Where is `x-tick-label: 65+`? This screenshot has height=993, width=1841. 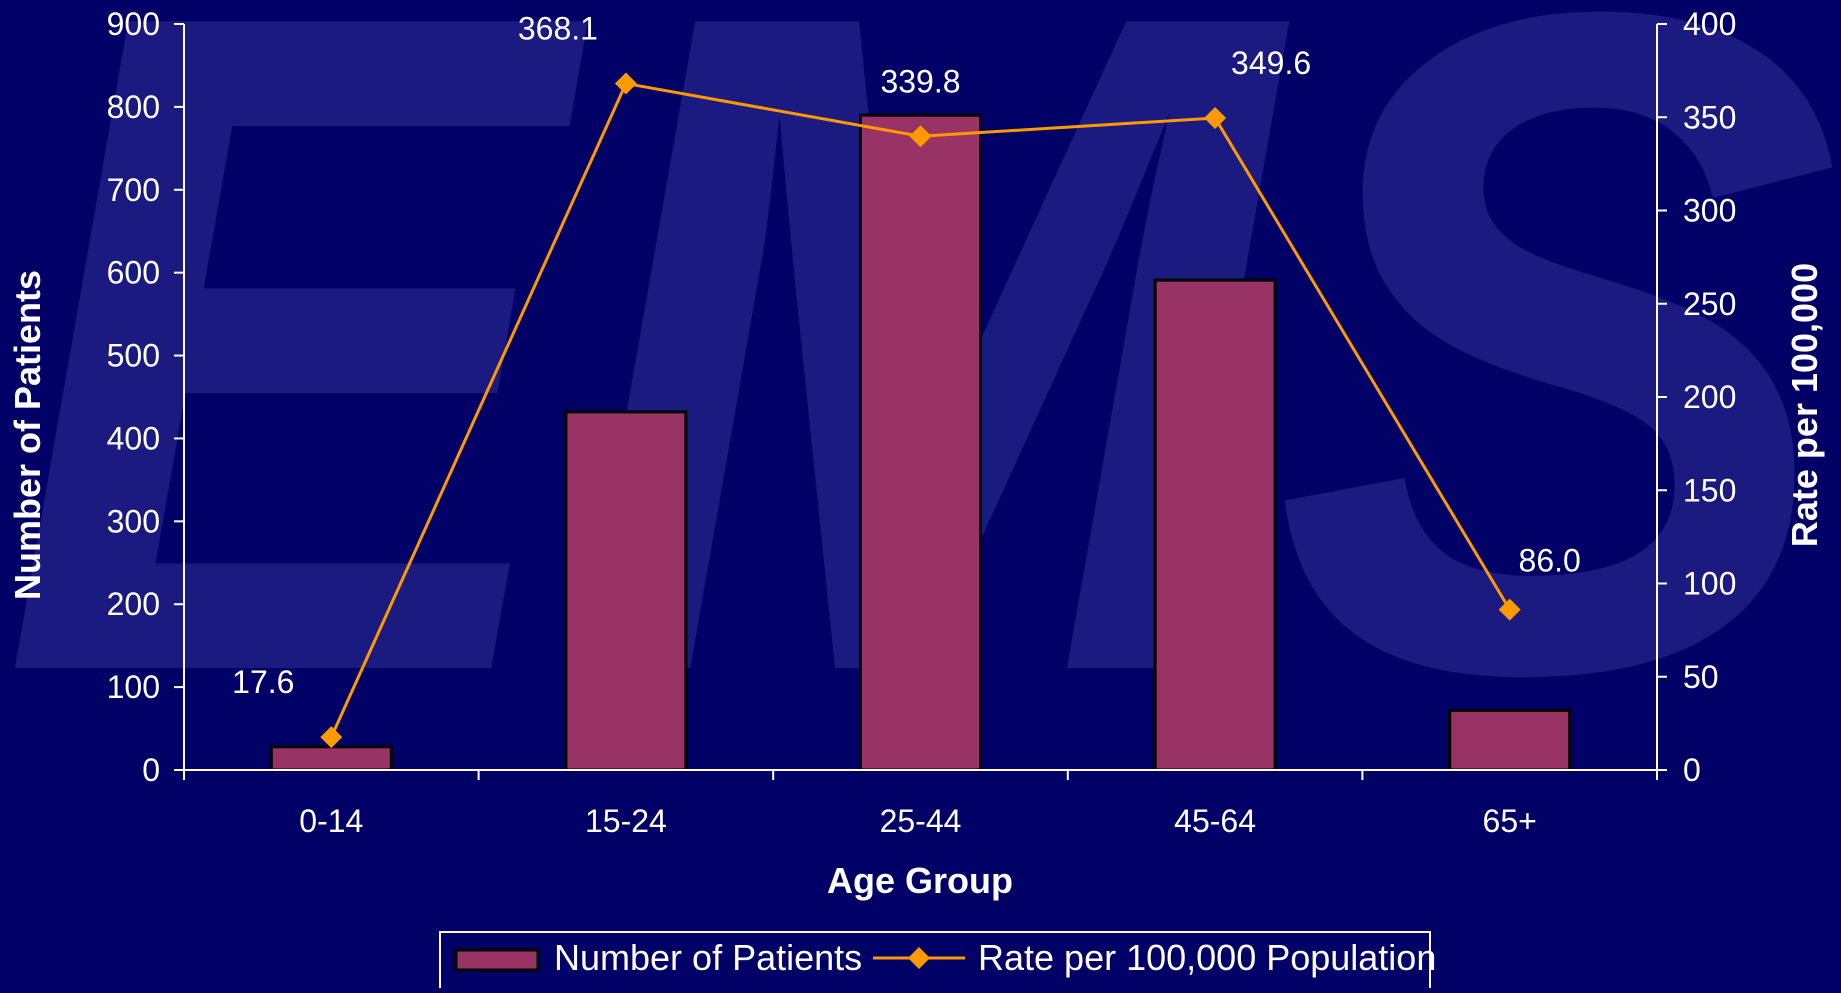
x-tick-label: 65+ is located at coordinates (1510, 821).